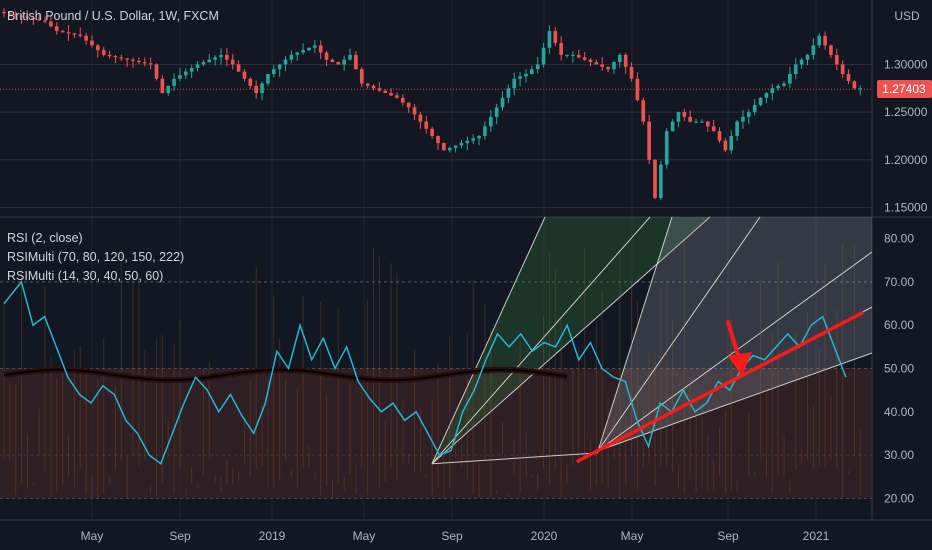  What do you see at coordinates (899, 498) in the screenshot?
I see `rsi-tick-label: 20.00` at bounding box center [899, 498].